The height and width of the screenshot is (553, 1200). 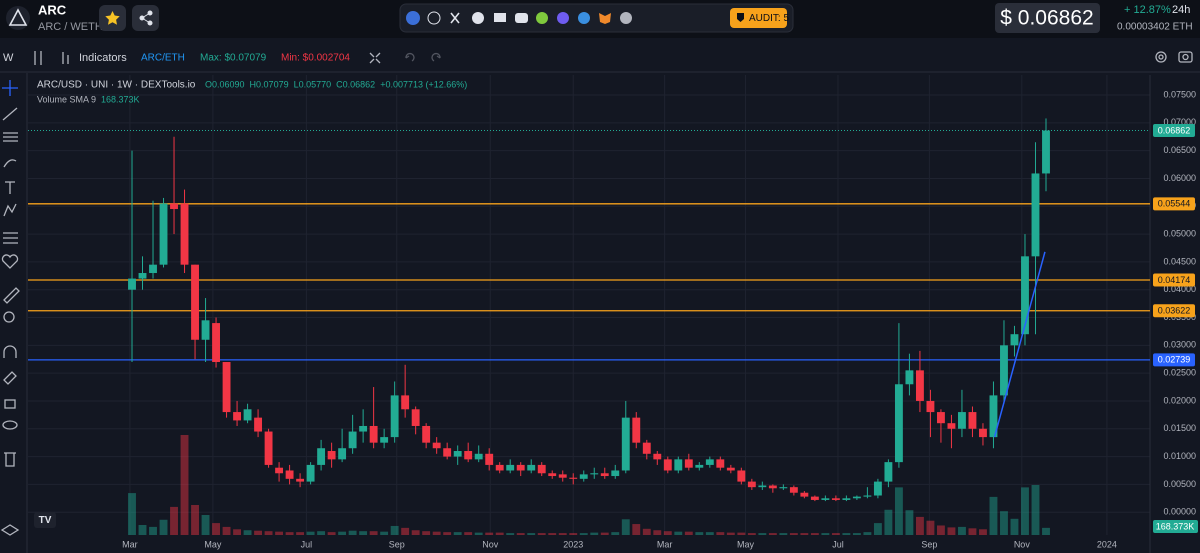 I want to click on undo-icon, so click(x=410, y=57).